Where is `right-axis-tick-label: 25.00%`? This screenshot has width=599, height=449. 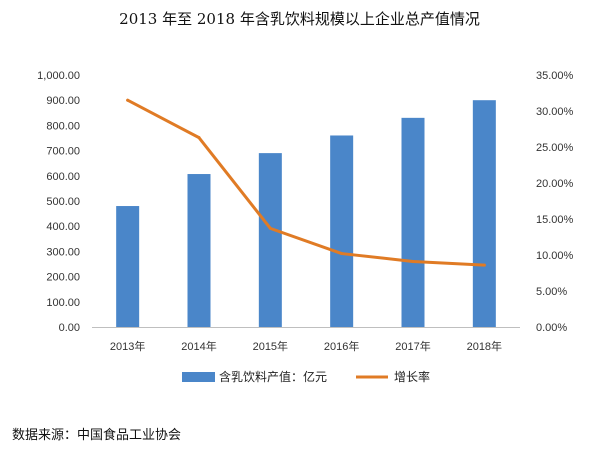
right-axis-tick-label: 25.00% is located at coordinates (555, 148).